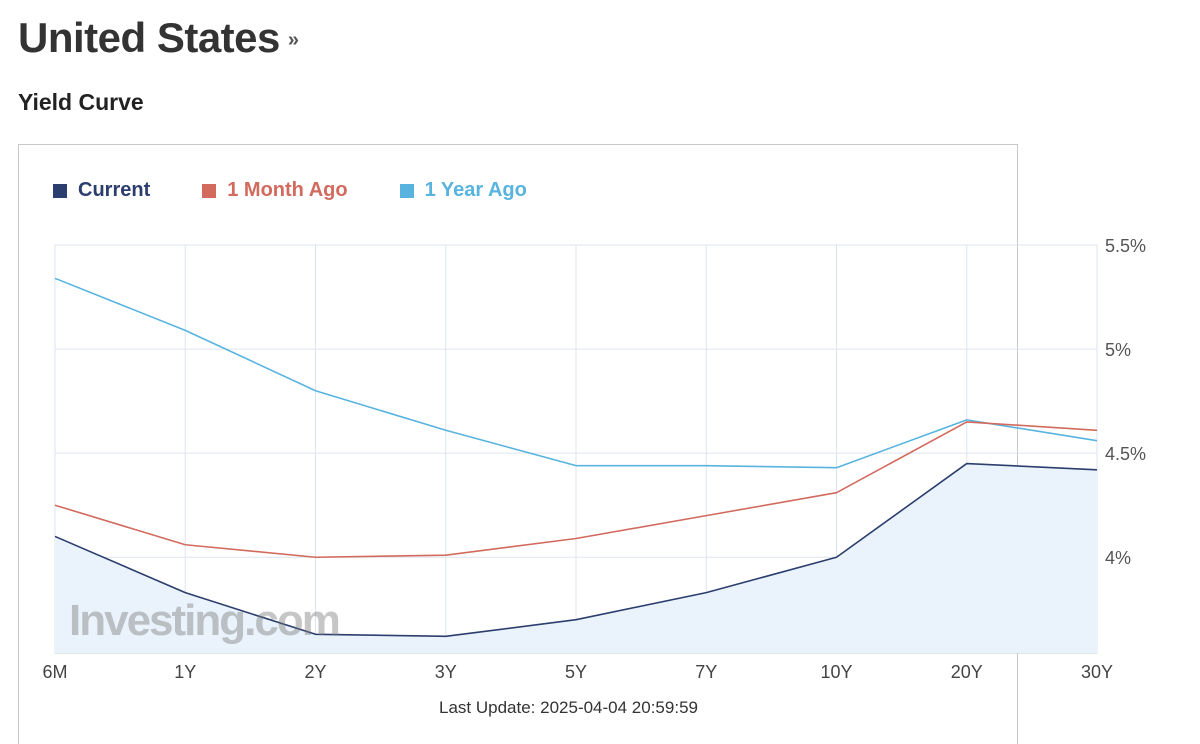 Image resolution: width=1200 pixels, height=744 pixels. What do you see at coordinates (967, 672) in the screenshot?
I see `x-tick-label: 20Y` at bounding box center [967, 672].